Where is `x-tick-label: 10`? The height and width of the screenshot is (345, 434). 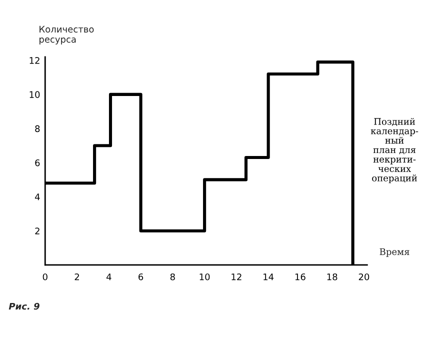
x-tick-label: 10 is located at coordinates (205, 276).